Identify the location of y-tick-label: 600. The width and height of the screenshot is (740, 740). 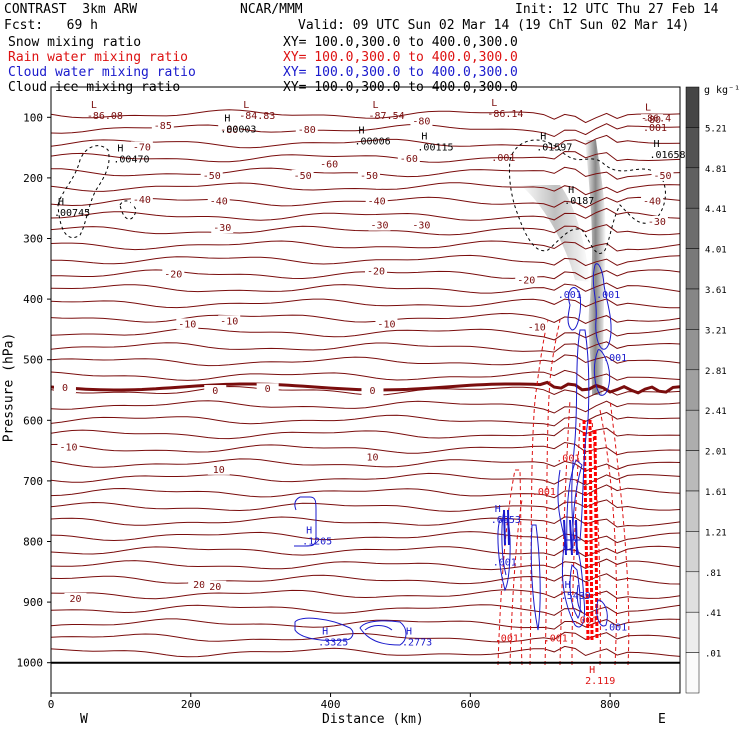
(33, 420).